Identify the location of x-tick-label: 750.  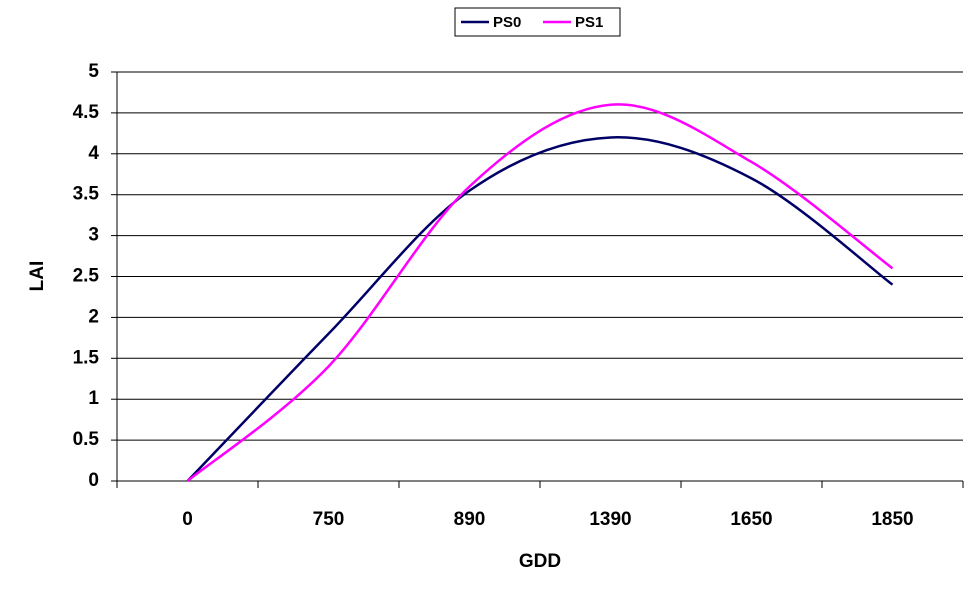
(329, 519).